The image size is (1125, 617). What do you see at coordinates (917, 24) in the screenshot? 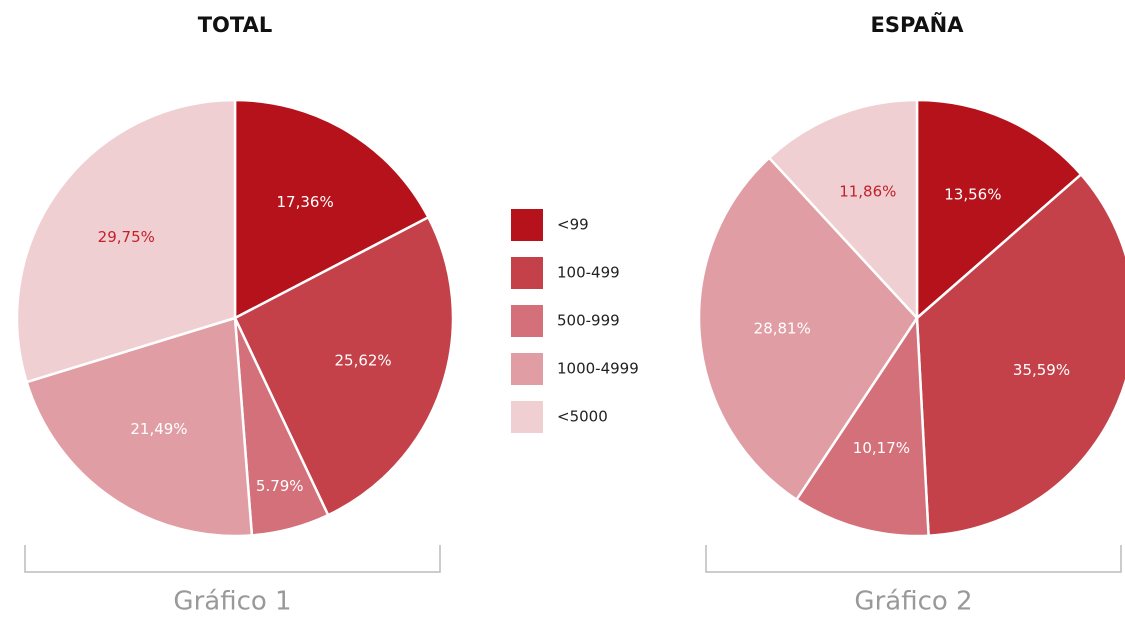
I see `chart-title: ESPAÑA` at bounding box center [917, 24].